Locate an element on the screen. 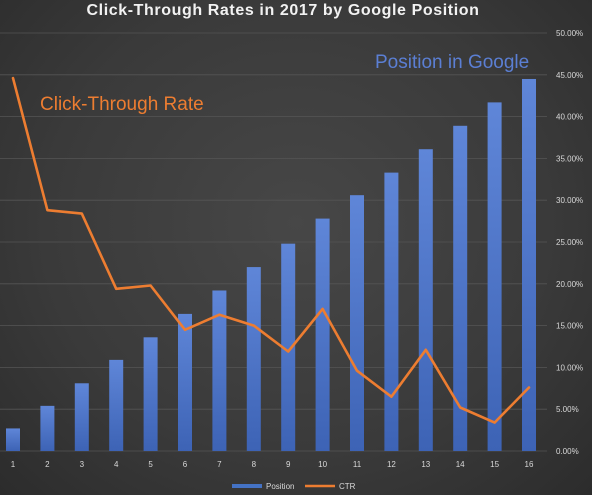 The height and width of the screenshot is (495, 592). y-tick-label: 50.00% is located at coordinates (569, 33).